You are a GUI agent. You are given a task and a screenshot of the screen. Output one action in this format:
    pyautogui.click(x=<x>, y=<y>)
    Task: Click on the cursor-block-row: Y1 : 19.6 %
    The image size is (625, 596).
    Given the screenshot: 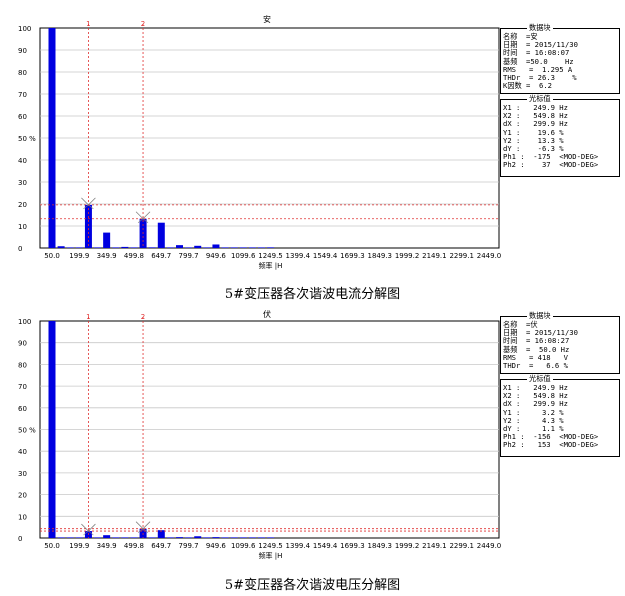 What is the action you would take?
    pyautogui.click(x=533, y=132)
    